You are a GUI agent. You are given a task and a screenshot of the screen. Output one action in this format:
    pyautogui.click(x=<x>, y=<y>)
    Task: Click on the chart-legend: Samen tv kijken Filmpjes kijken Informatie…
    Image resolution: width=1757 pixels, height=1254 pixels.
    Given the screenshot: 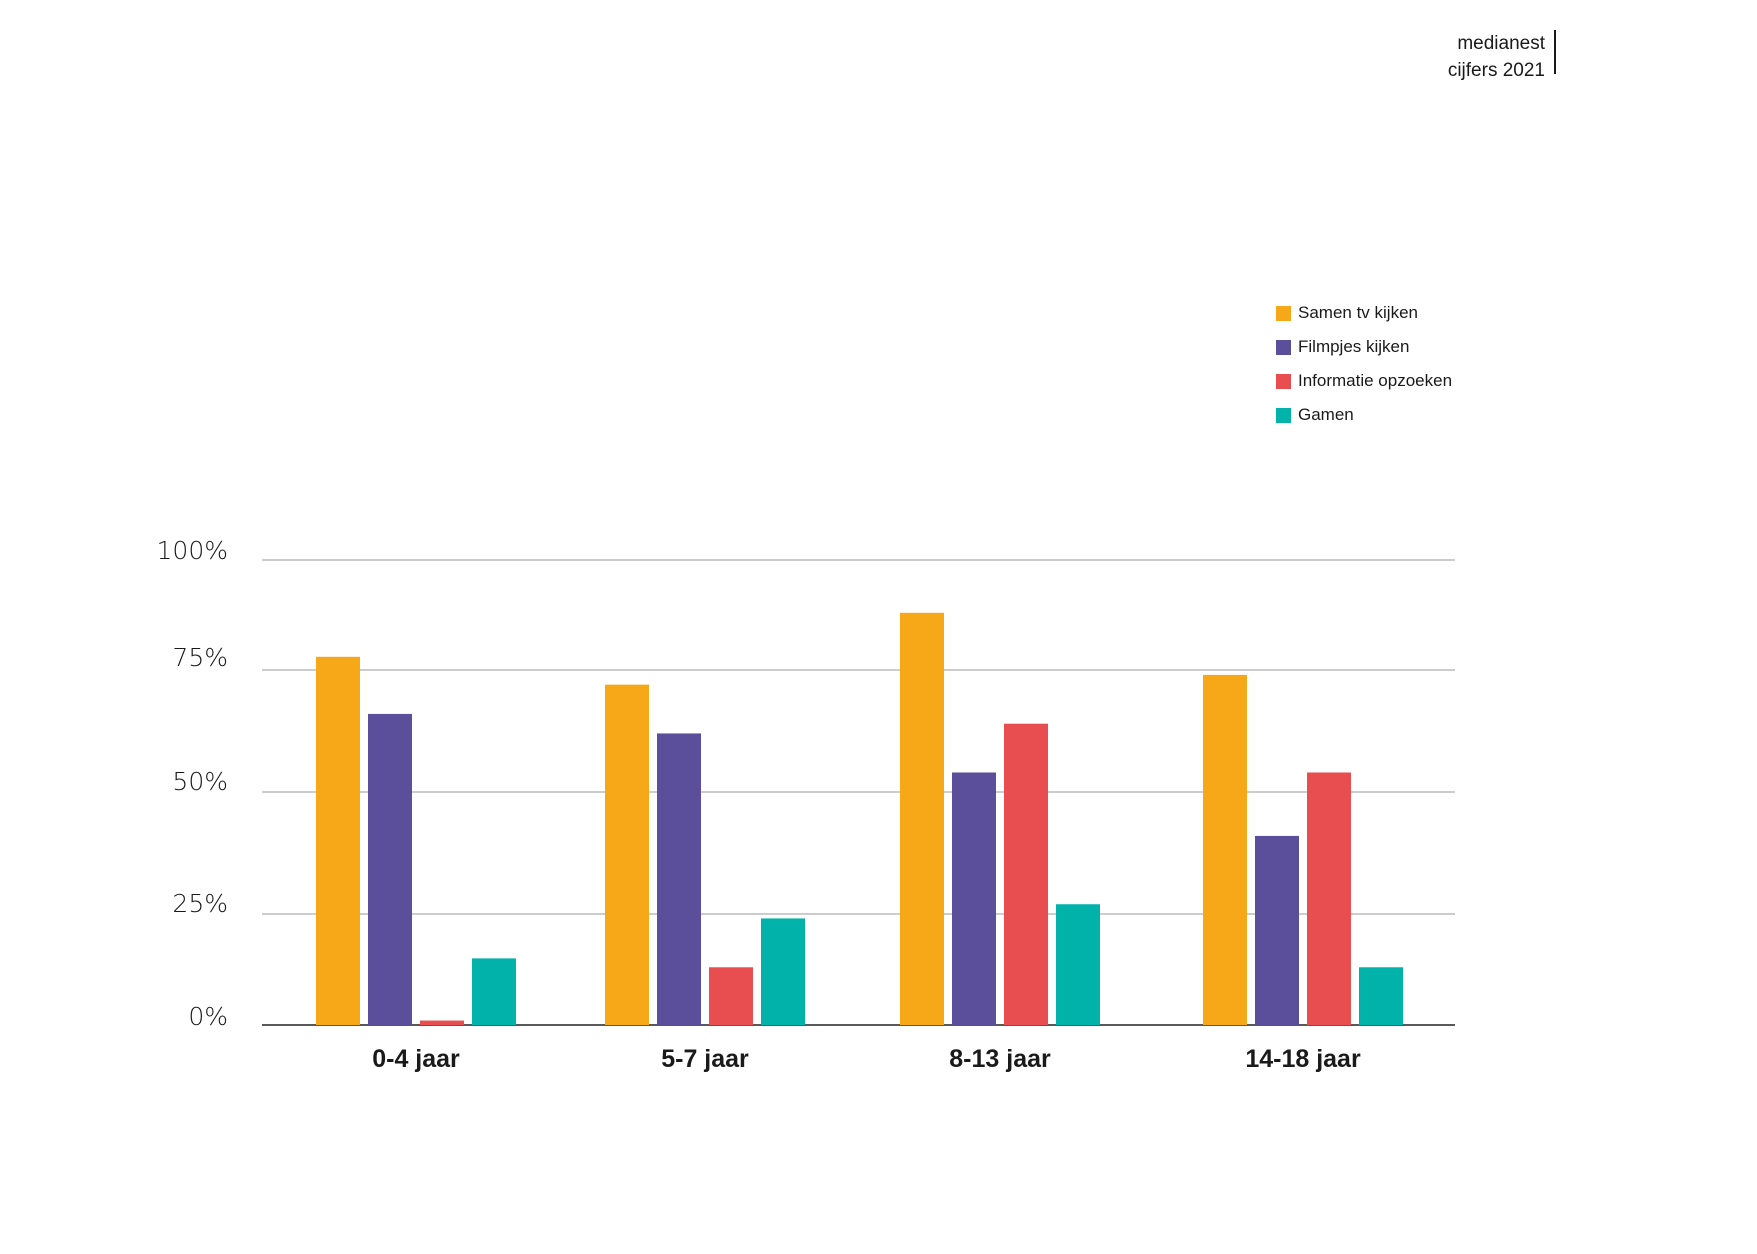 What is the action you would take?
    pyautogui.click(x=1364, y=364)
    